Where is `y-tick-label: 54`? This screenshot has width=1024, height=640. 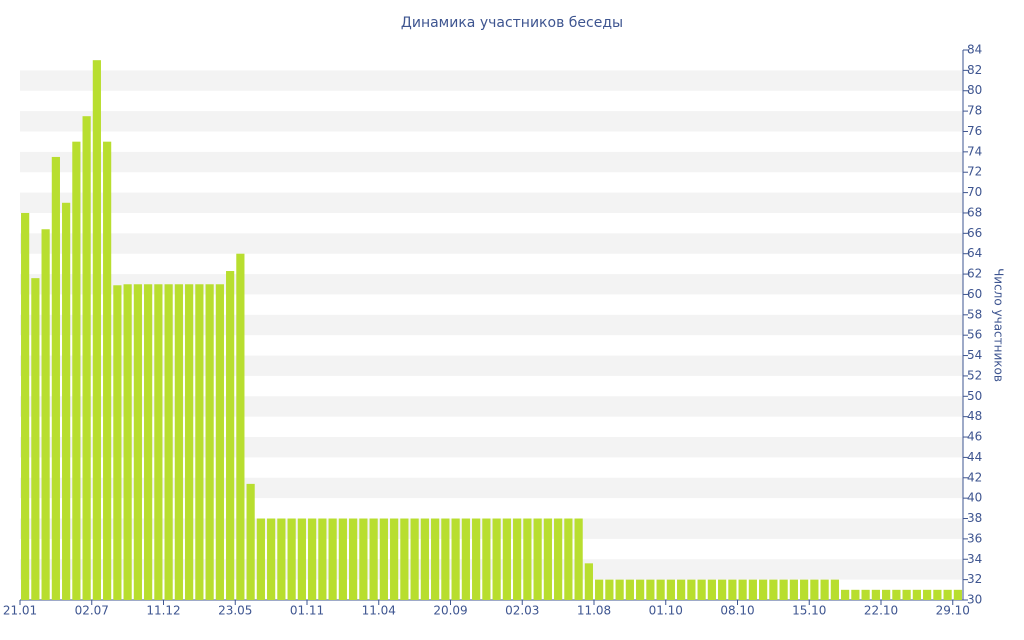
y-tick-label: 54 is located at coordinates (974, 355).